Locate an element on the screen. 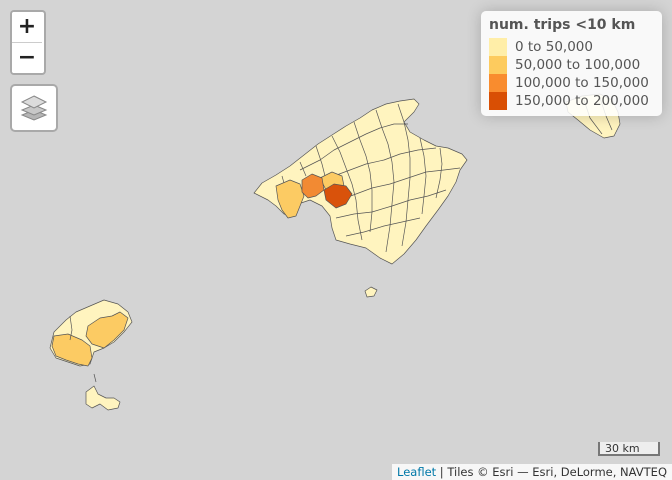 This screenshot has height=480, width=672. zoom-control: + − is located at coordinates (28, 42).